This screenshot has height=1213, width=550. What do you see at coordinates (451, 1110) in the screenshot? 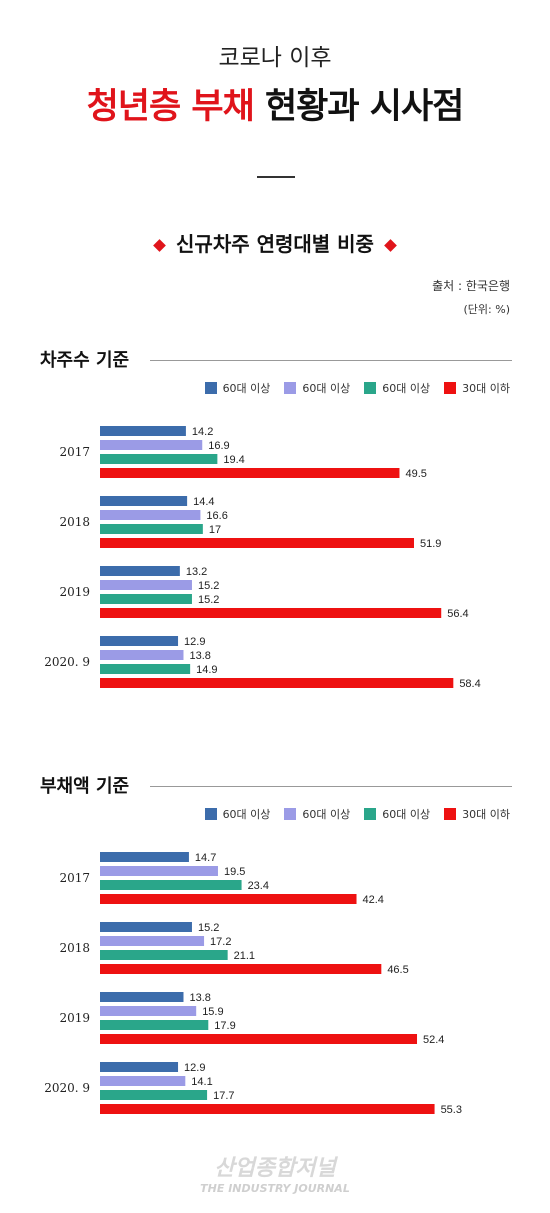
I see `bar-value-label: 55.3` at bounding box center [451, 1110].